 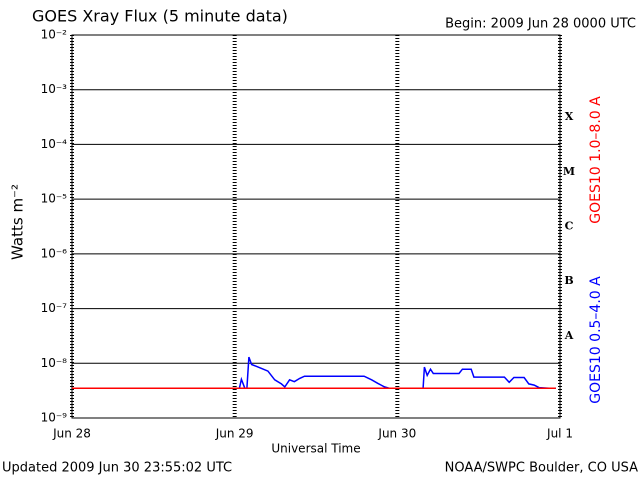 I want to click on x-tick-label: Jun 28, so click(x=71, y=434).